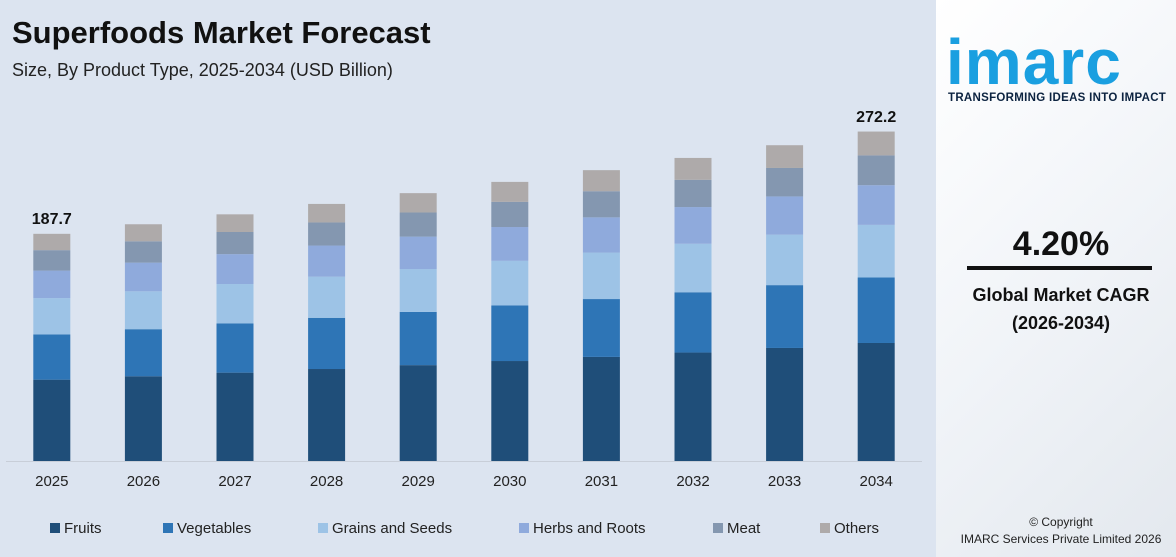 This screenshot has width=1176, height=557. I want to click on x-tick-label: 2031, so click(601, 481).